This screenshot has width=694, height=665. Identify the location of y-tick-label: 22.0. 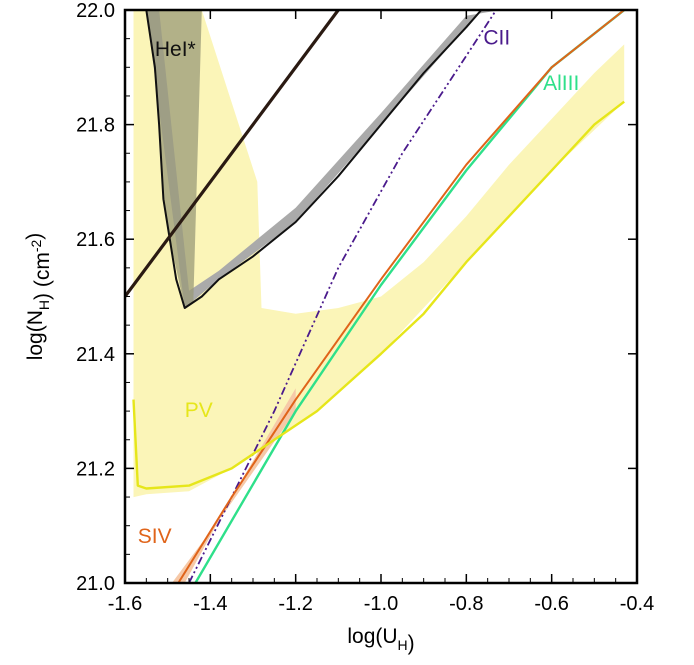
(95, 11).